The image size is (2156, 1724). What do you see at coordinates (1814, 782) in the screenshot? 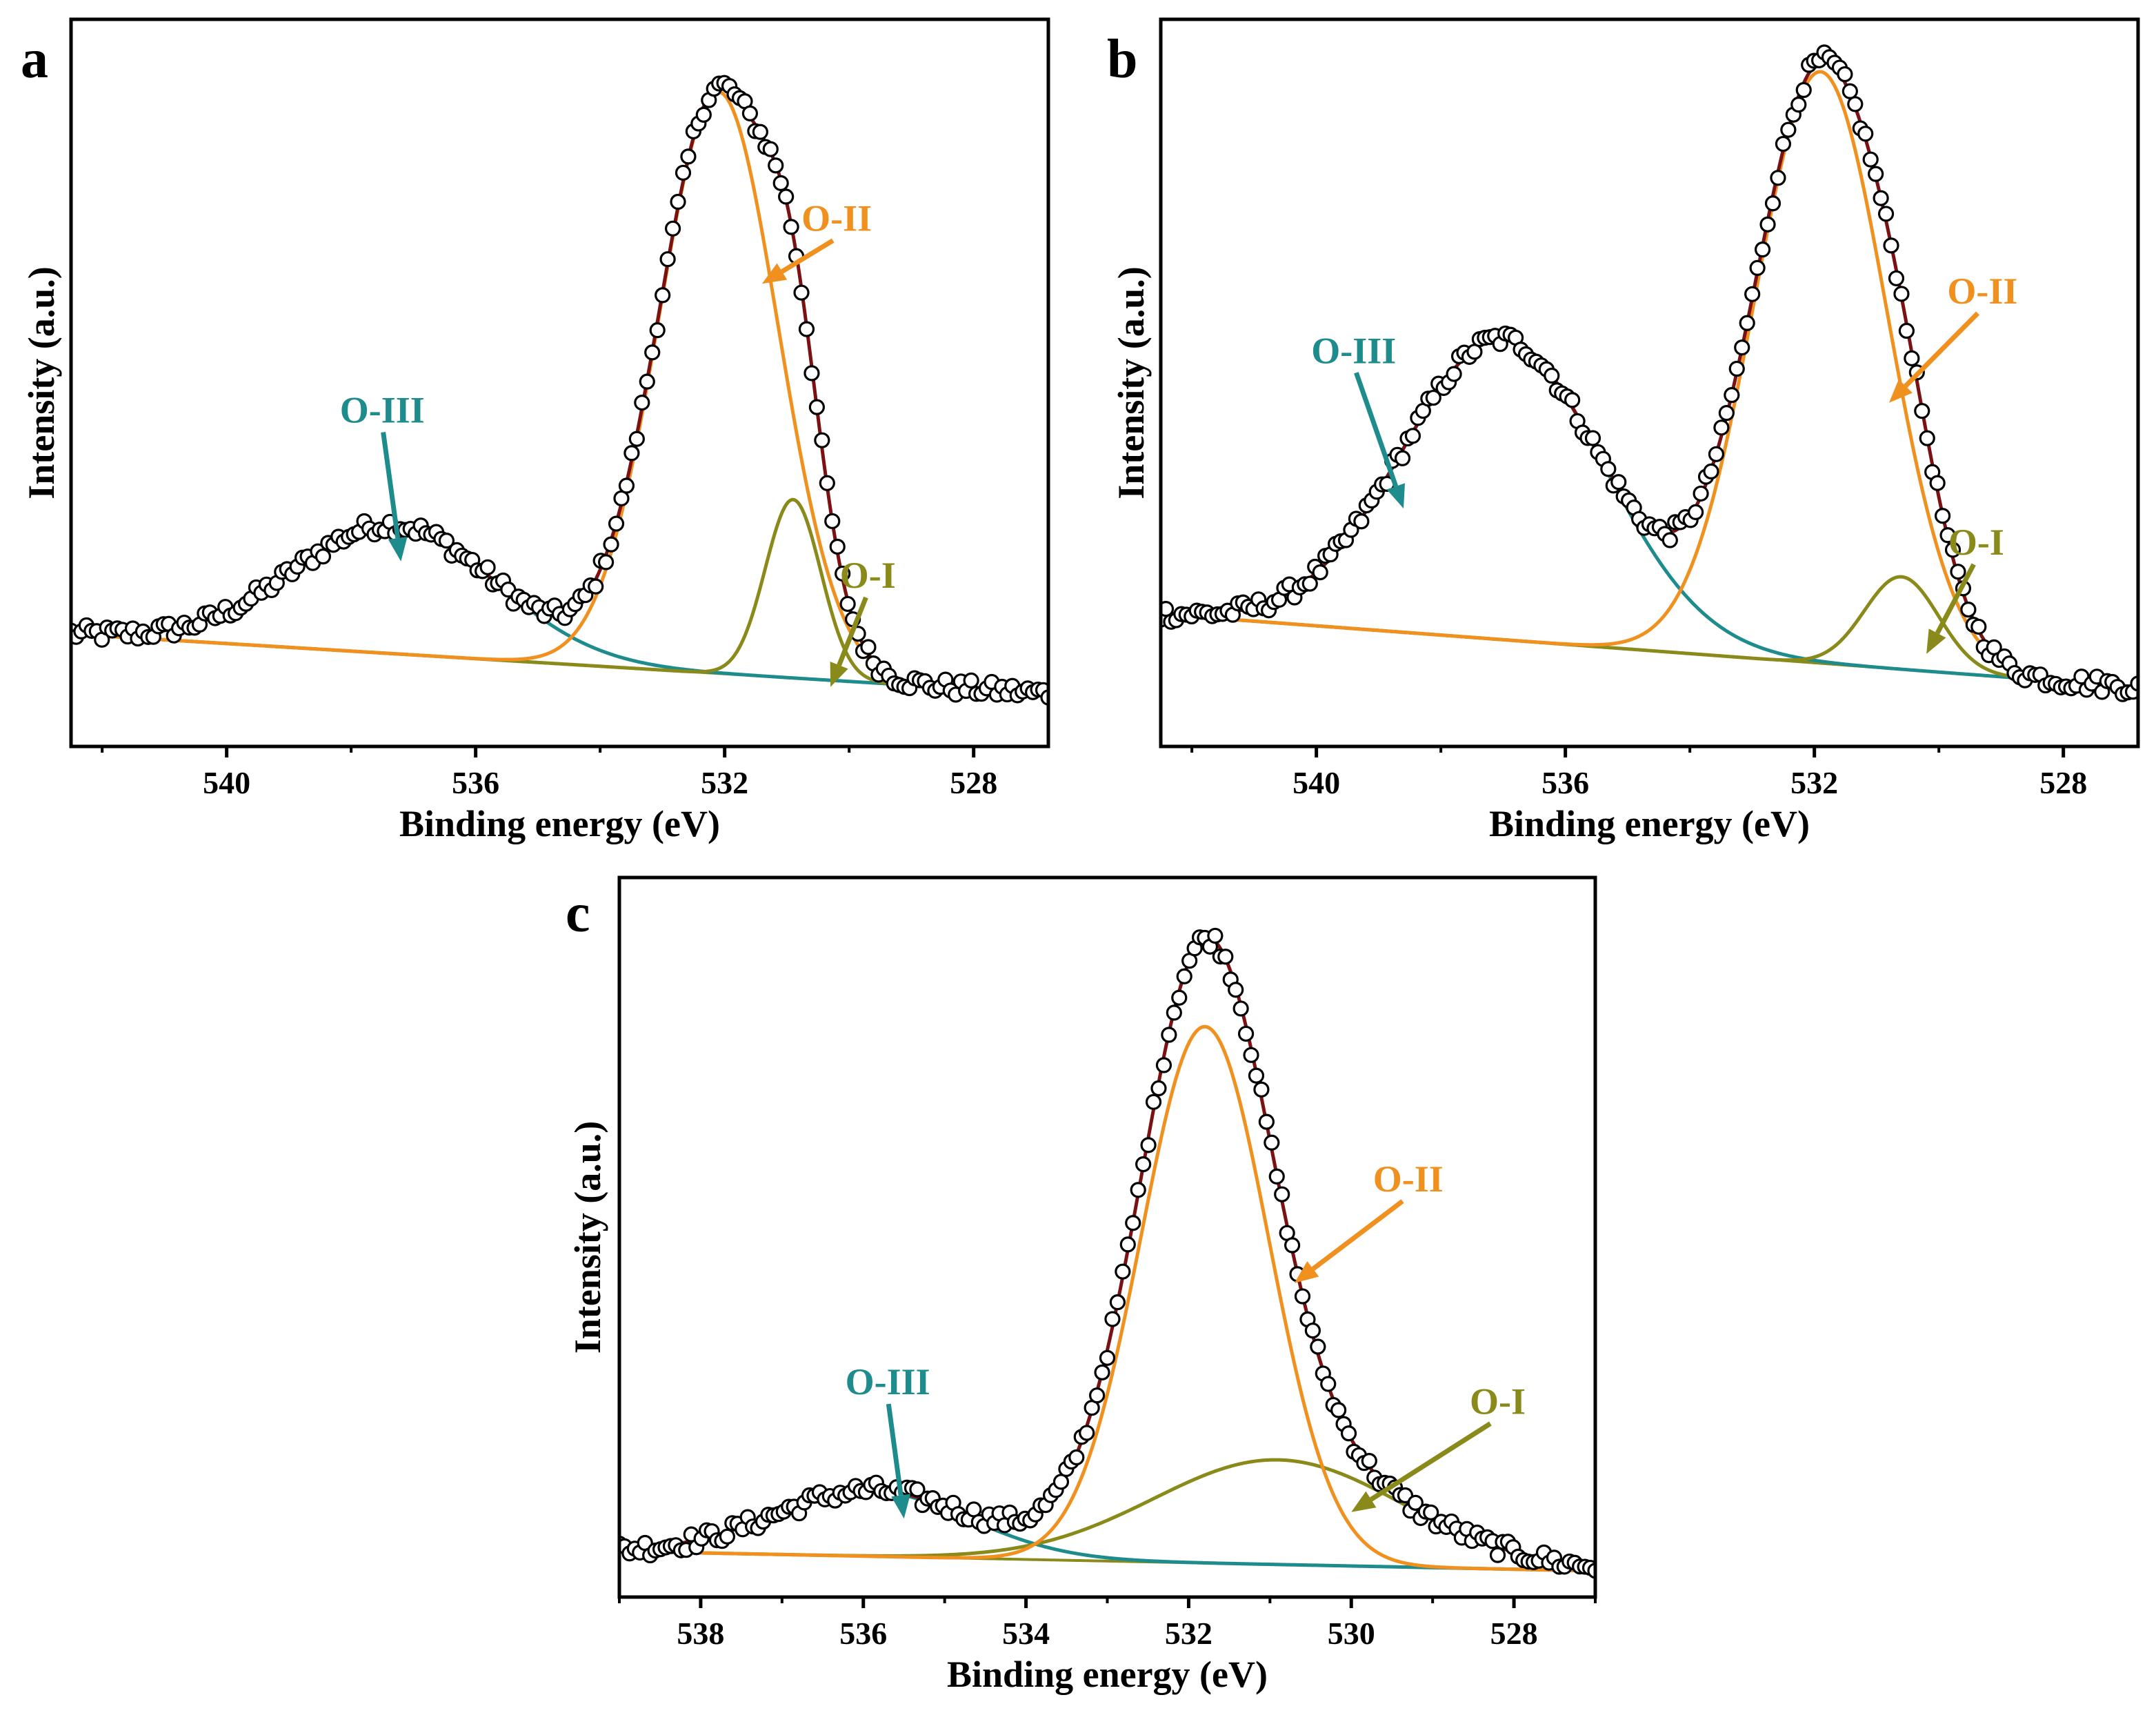
I see `x-tick-label: 532` at bounding box center [1814, 782].